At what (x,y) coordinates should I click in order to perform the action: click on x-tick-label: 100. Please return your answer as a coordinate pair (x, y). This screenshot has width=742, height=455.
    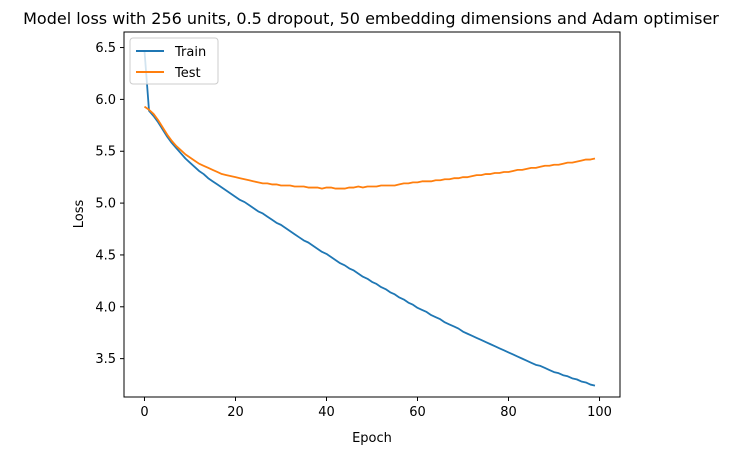
    Looking at the image, I should click on (599, 412).